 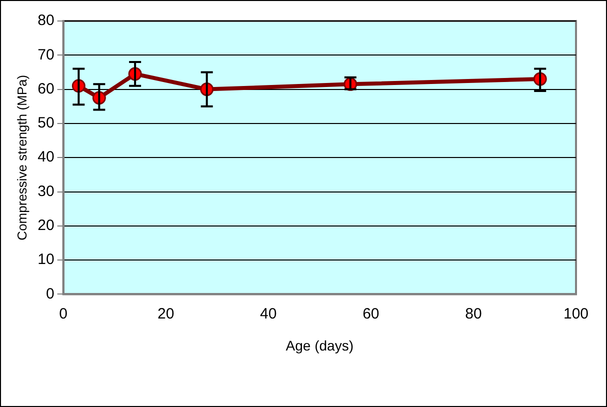 What do you see at coordinates (576, 313) in the screenshot?
I see `x-tick-label: 100` at bounding box center [576, 313].